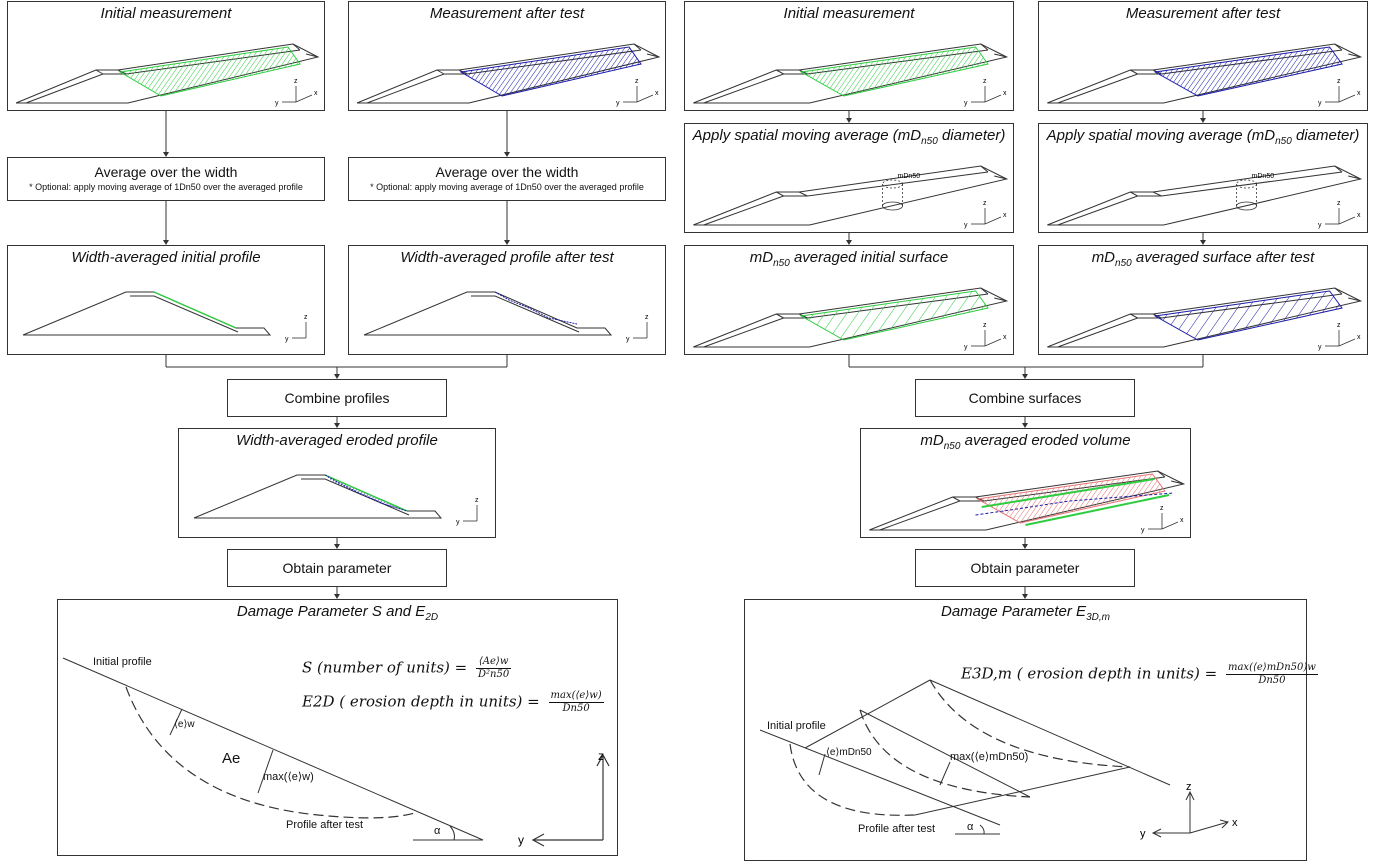  Describe the element at coordinates (508, 75) in the screenshot. I see `after-dike-3d-figure: z y x` at that location.